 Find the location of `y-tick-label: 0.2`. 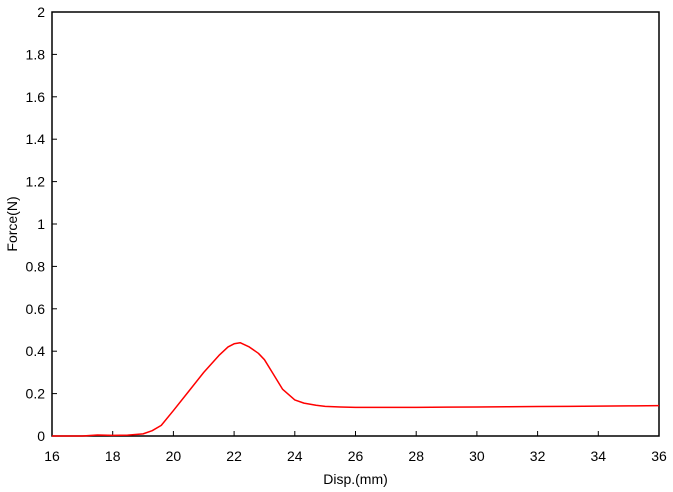

y-tick-label: 0.2 is located at coordinates (36, 394).